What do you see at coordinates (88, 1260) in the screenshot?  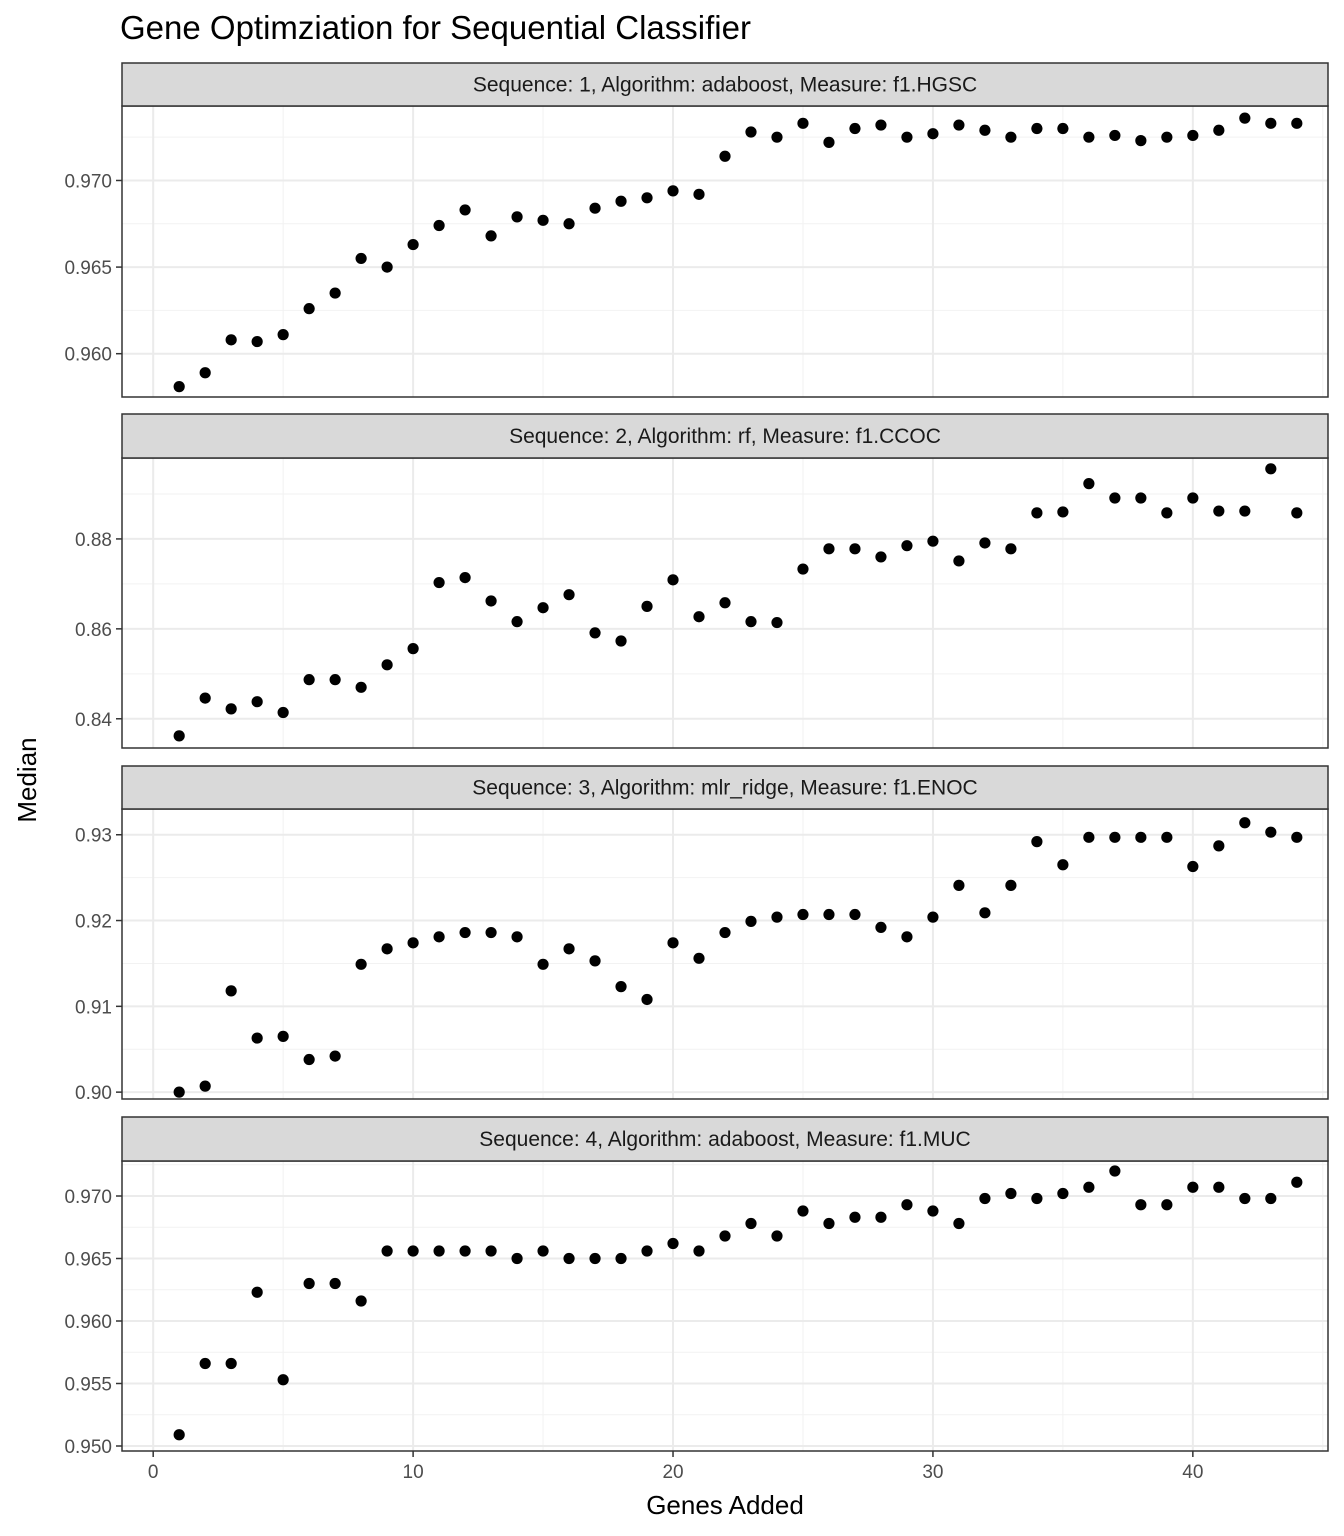 I see `y-tick-label: 0.965` at bounding box center [88, 1260].